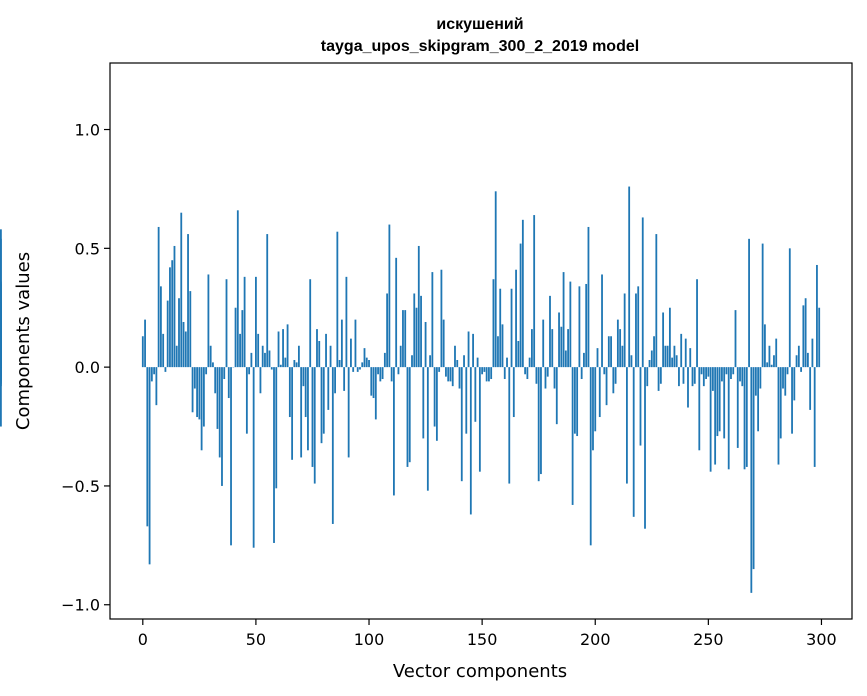  What do you see at coordinates (87, 367) in the screenshot?
I see `y-tick-label: 0.0` at bounding box center [87, 367].